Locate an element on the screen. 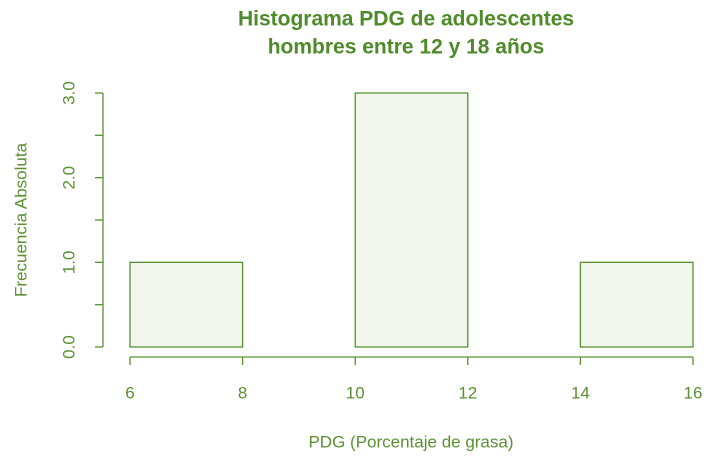  x-tick-label: 6 is located at coordinates (129, 392).